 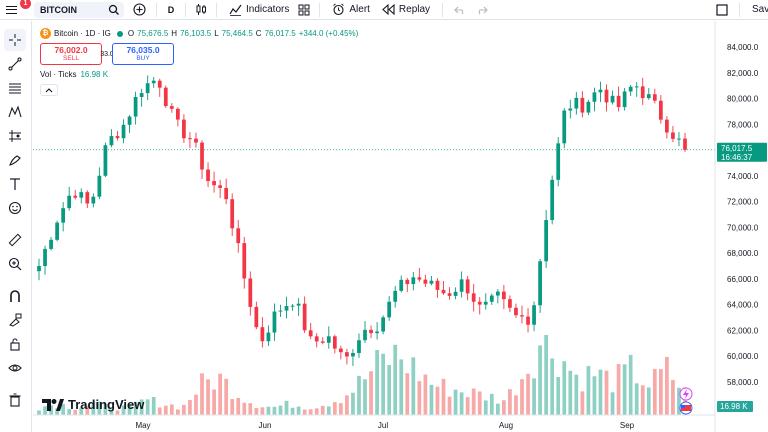 What do you see at coordinates (15, 400) in the screenshot?
I see `remove-drawings-tool` at bounding box center [15, 400].